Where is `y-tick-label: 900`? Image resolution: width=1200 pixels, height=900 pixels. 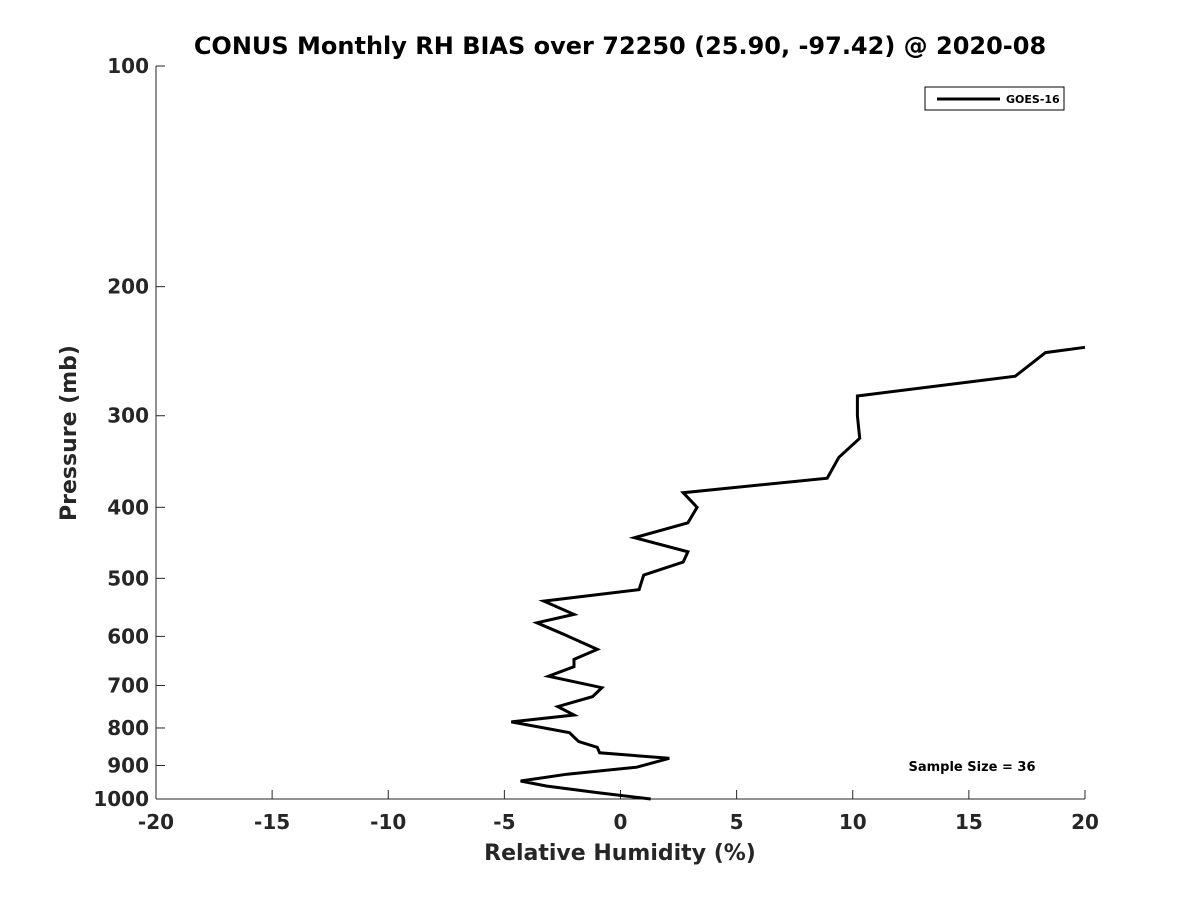
y-tick-label: 900 is located at coordinates (128, 765).